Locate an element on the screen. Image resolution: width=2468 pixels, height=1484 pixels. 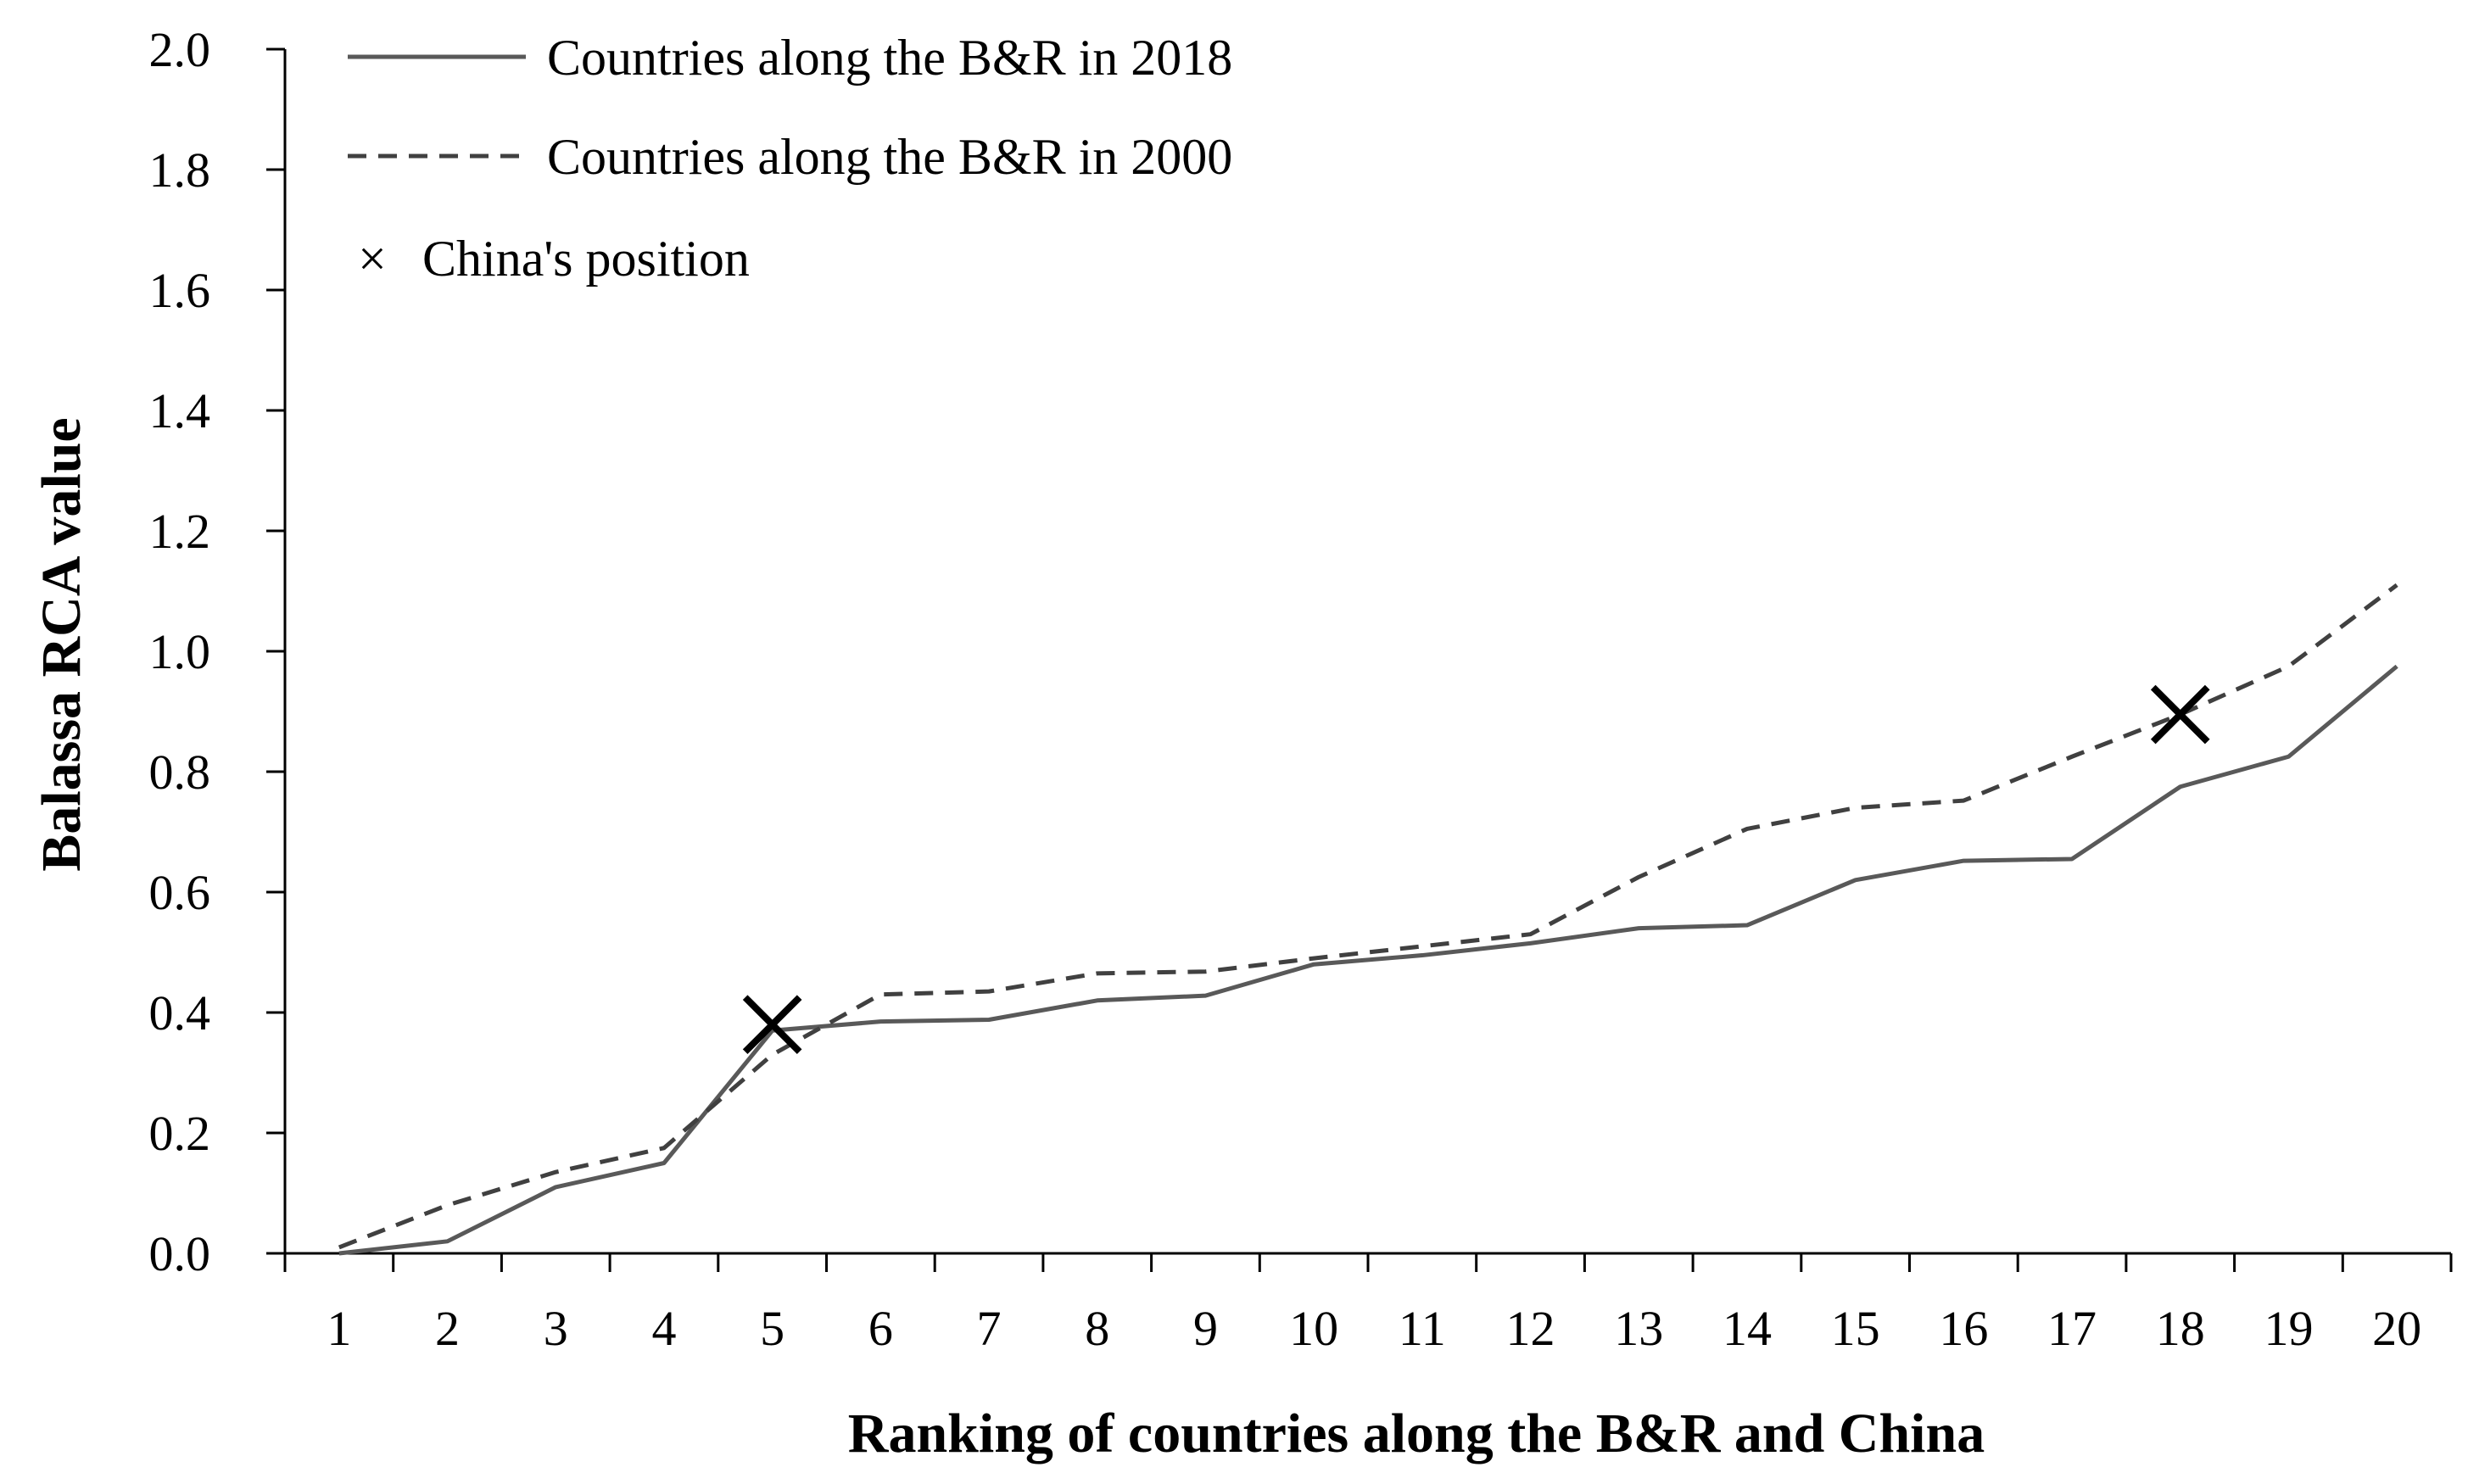
y-tick-label: 0.8 is located at coordinates (180, 772).